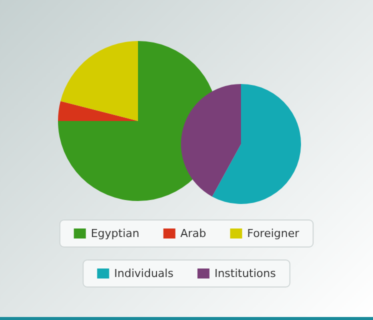 The image size is (373, 320). What do you see at coordinates (144, 273) in the screenshot?
I see `legend-label: Individuals` at bounding box center [144, 273].